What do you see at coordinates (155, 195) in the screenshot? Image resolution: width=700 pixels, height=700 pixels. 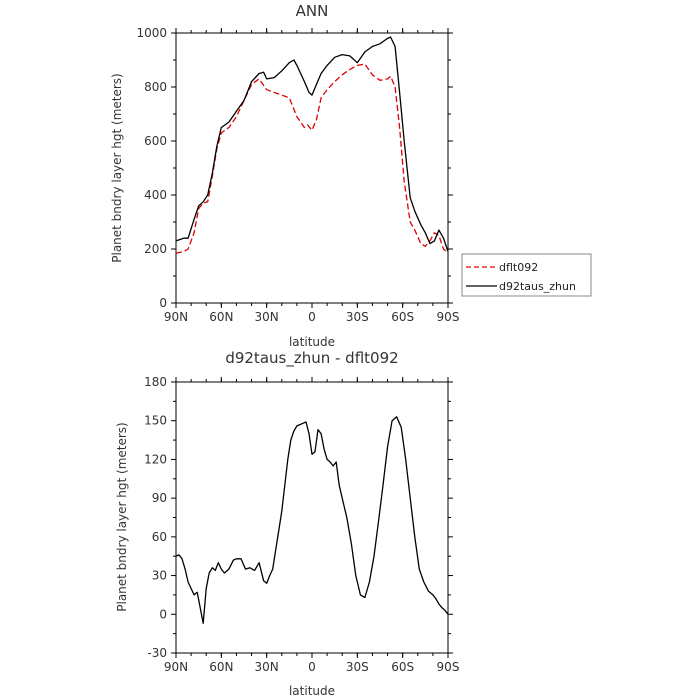 I see `y-tick-label: 400` at bounding box center [155, 195].